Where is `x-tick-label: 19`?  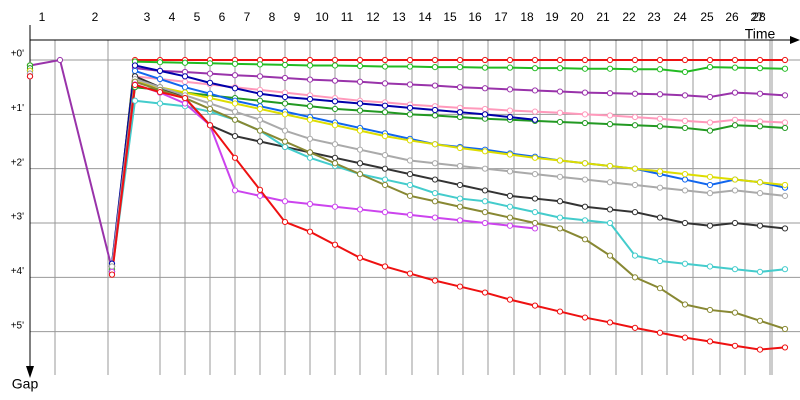
x-tick-label: 19 is located at coordinates (552, 17).